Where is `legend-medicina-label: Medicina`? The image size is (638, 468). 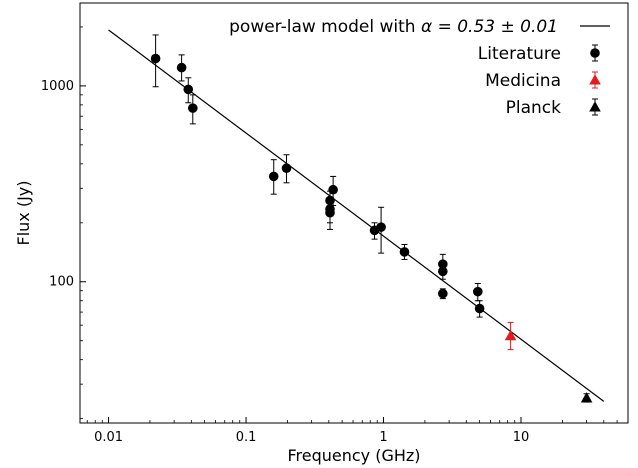 legend-medicina-label: Medicina is located at coordinates (523, 81).